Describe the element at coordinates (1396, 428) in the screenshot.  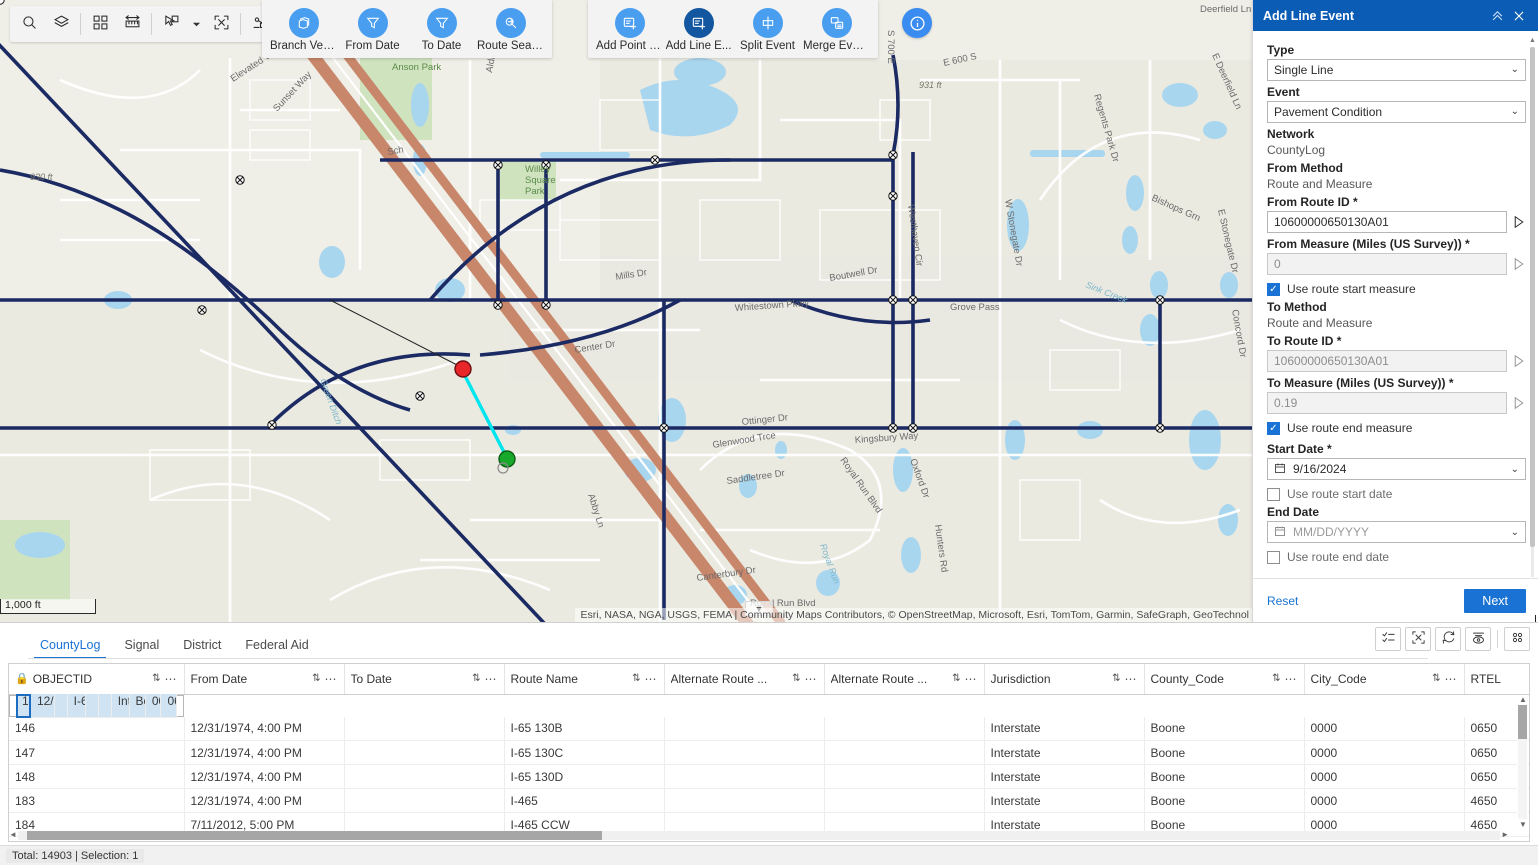
I see `use-route-end-measure-row: Use route end measure` at that location.